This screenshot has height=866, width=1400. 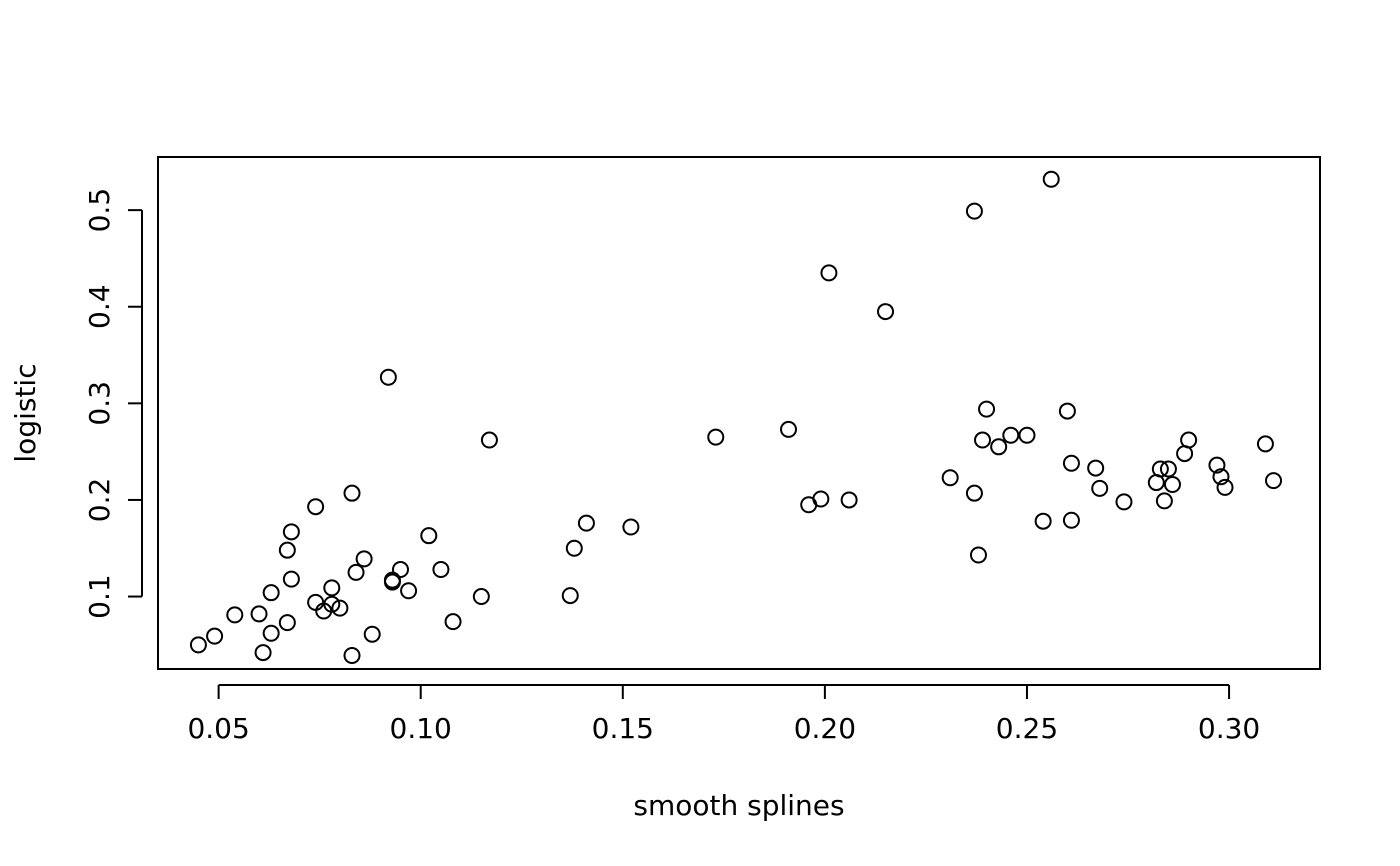 What do you see at coordinates (99, 403) in the screenshot?
I see `y-tick-label: 0.3` at bounding box center [99, 403].